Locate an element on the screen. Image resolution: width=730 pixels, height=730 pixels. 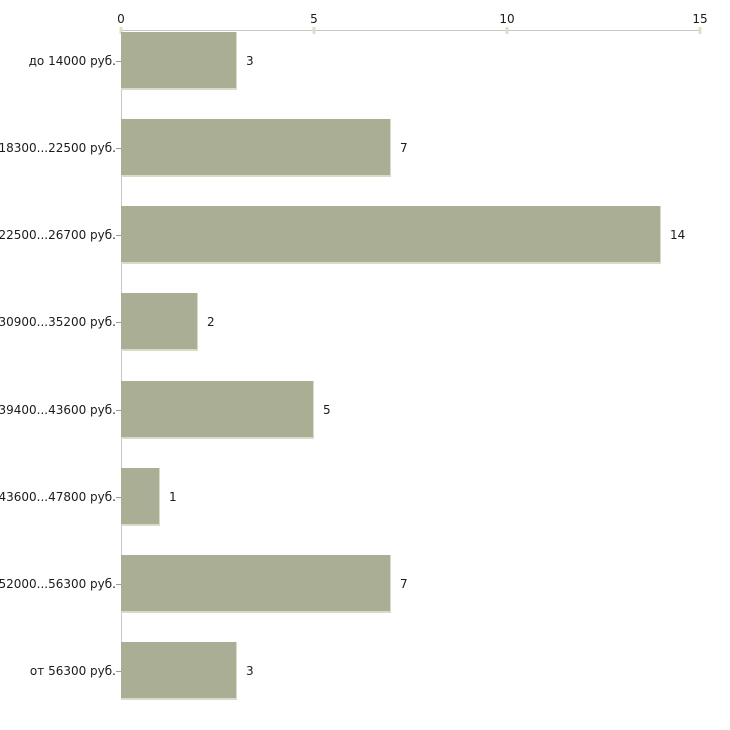
y-axis-line is located at coordinates (121, 365).